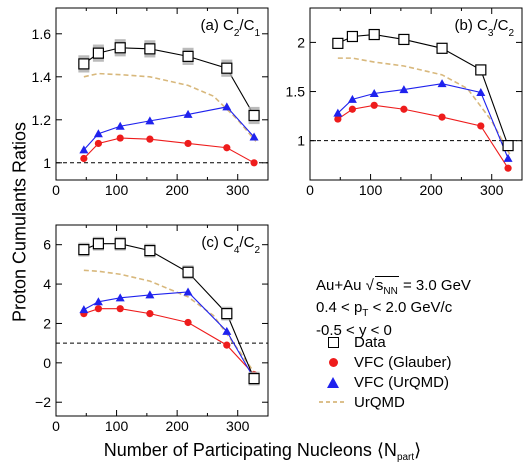 This screenshot has height=472, width=525. What do you see at coordinates (333, 362) in the screenshot?
I see `red-circle-marker-icon` at bounding box center [333, 362].